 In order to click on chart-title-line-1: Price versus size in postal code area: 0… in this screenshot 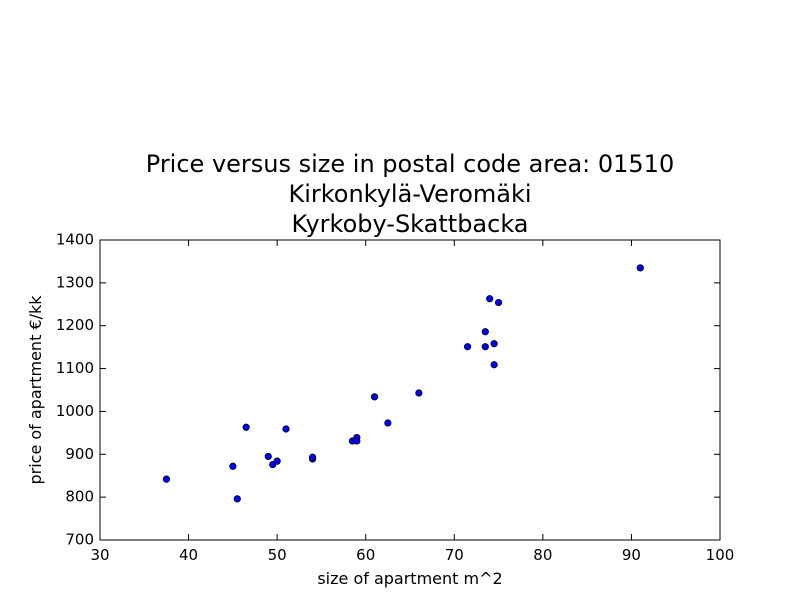, I will do `click(410, 164)`.